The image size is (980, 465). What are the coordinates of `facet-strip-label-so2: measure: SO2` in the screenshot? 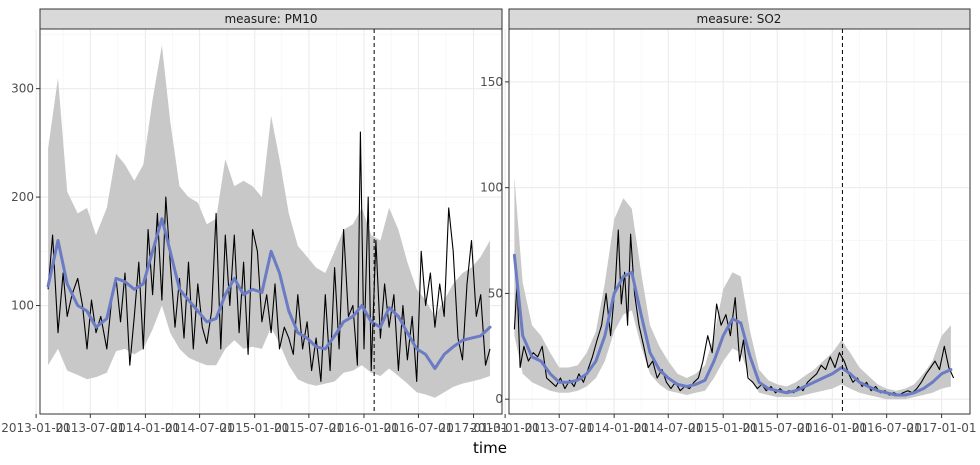 It's located at (739, 19).